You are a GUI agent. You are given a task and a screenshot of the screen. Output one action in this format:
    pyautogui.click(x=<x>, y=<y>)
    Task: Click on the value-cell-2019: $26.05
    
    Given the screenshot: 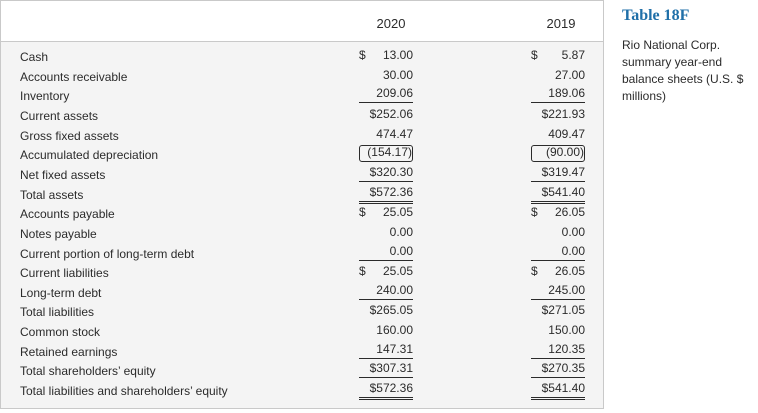 What is the action you would take?
    pyautogui.click(x=558, y=271)
    